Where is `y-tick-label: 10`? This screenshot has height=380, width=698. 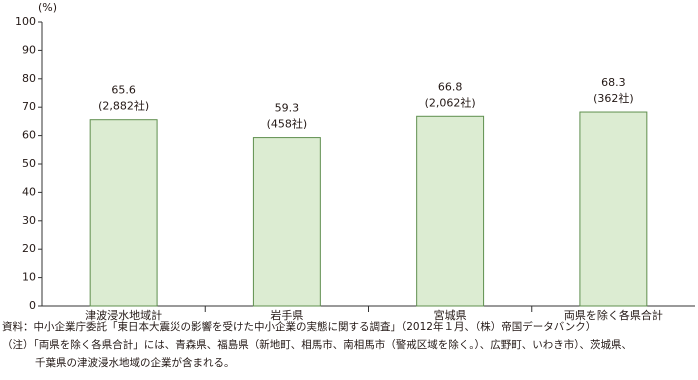
y-tick-label: 10 is located at coordinates (29, 277).